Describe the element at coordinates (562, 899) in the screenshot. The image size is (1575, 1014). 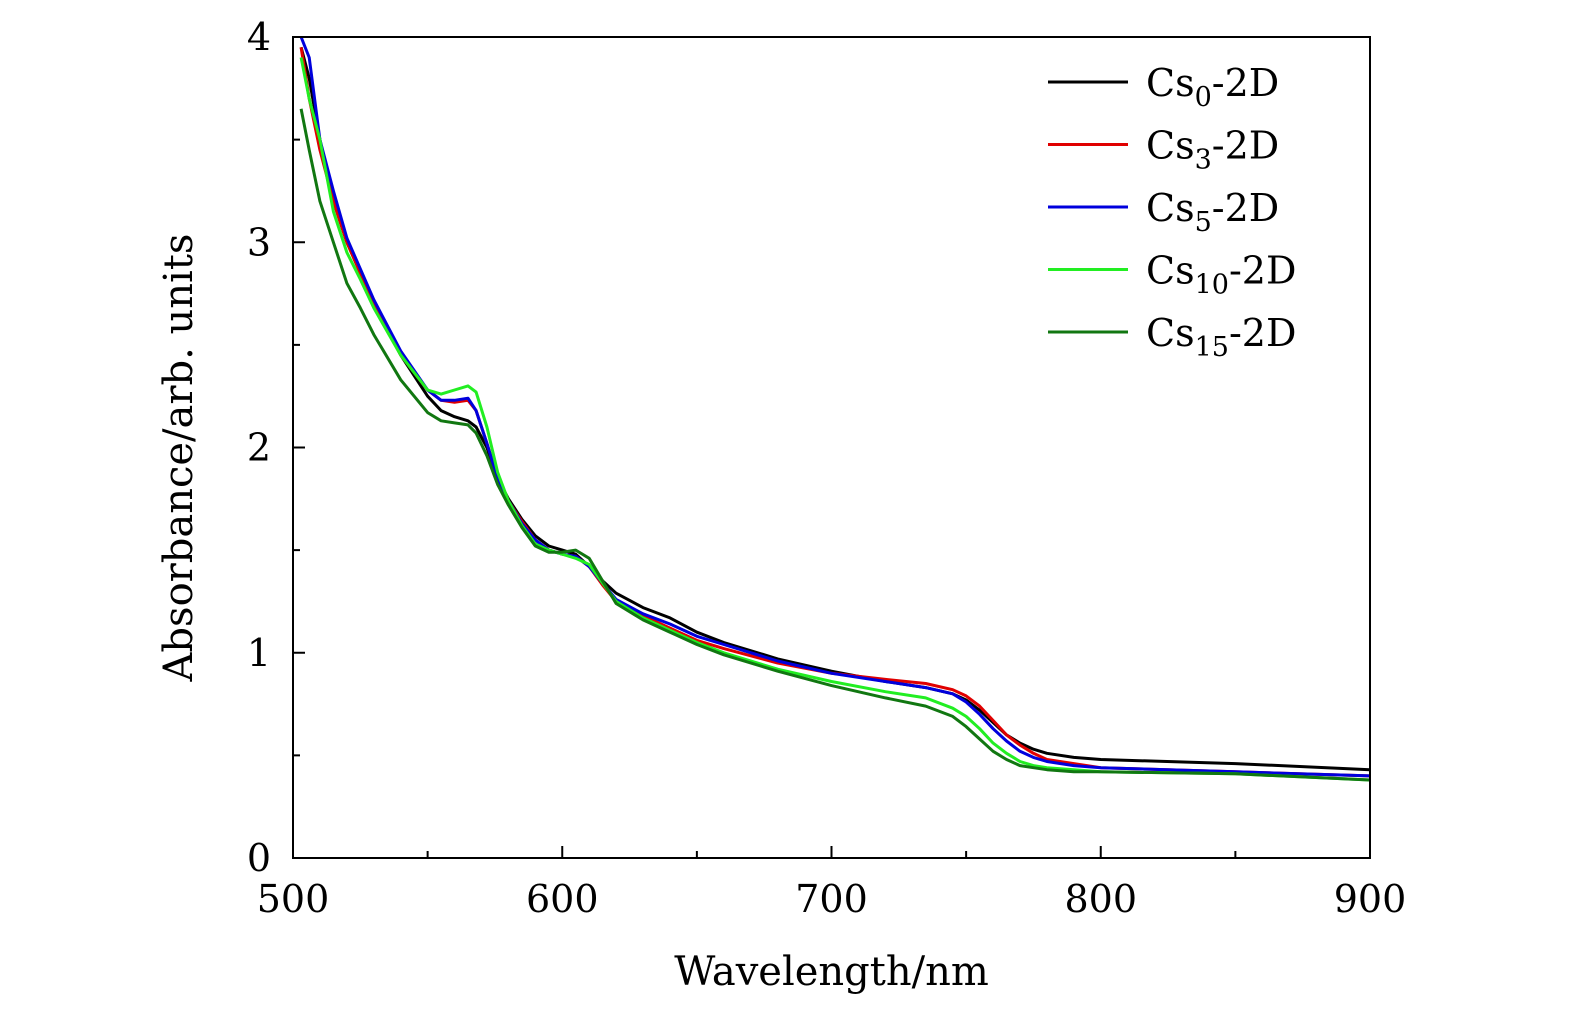
I see `x-tick-label: 600` at that location.